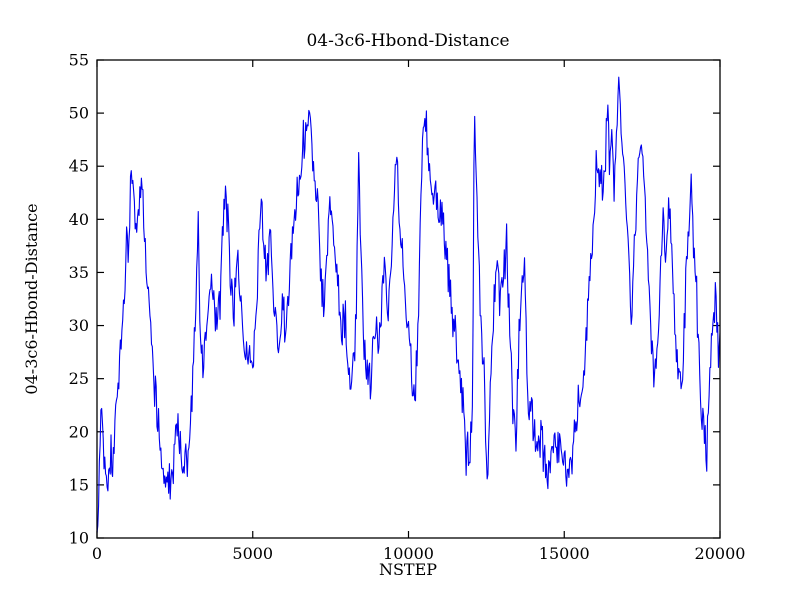 The width and height of the screenshot is (800, 600). I want to click on y-tick-label: 45, so click(79, 166).